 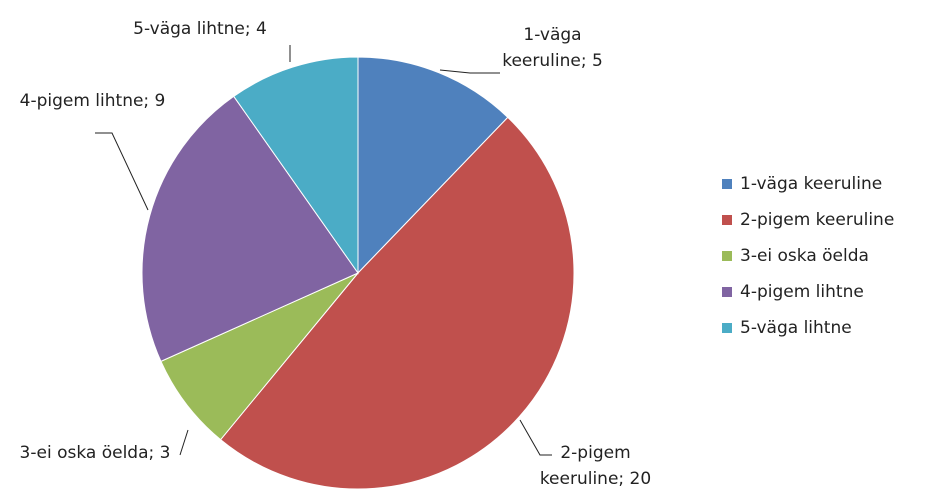 I want to click on data-label: 2-pigem keeruline; 20, so click(x=595, y=466).